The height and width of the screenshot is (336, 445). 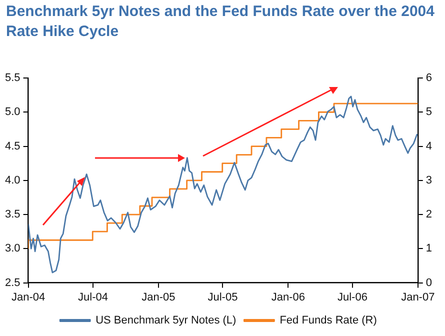 What do you see at coordinates (12, 282) in the screenshot?
I see `y-tick-label: 2.5` at bounding box center [12, 282].